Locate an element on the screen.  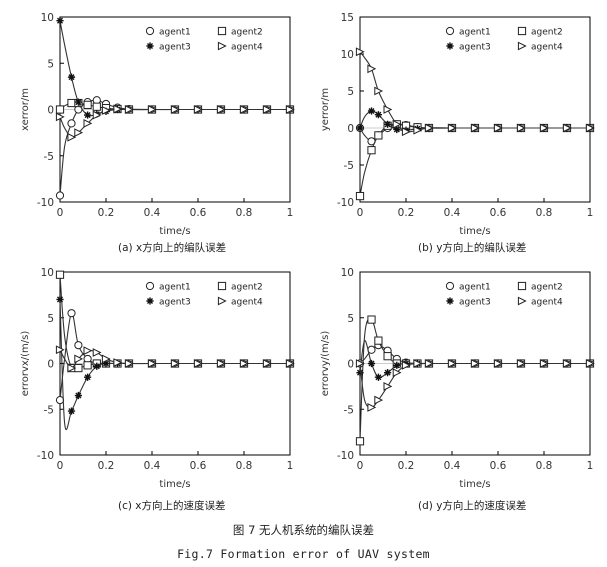
legend-a: agent1 agent2 agent3 agent4 is located at coordinates (204, 39).